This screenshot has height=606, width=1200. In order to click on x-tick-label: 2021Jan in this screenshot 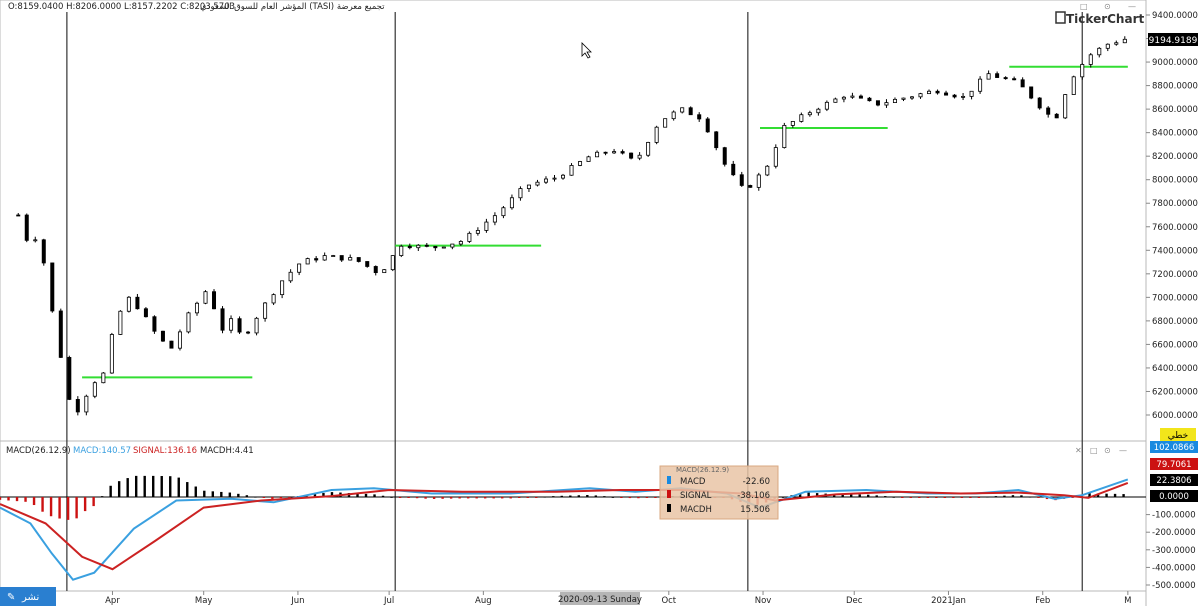, I will do `click(948, 601)`.